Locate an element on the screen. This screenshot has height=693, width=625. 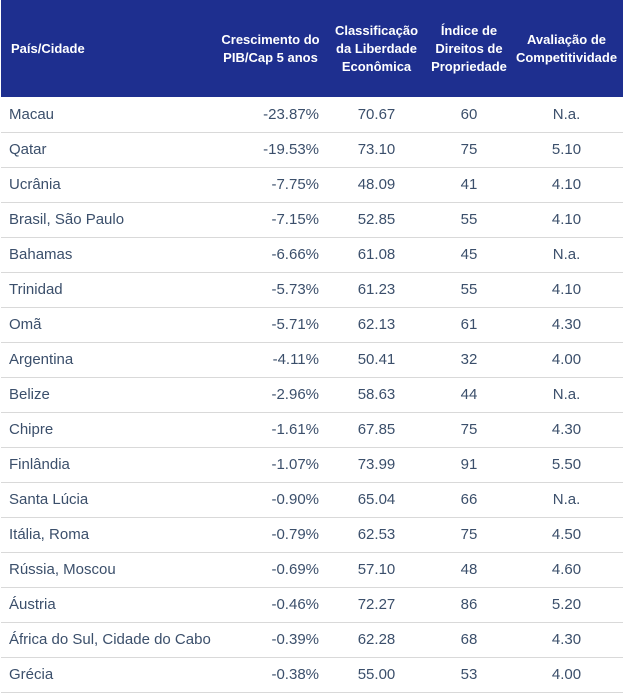
table-row: Qatar -19.53% 73.10 75 5.10 is located at coordinates (312, 150).